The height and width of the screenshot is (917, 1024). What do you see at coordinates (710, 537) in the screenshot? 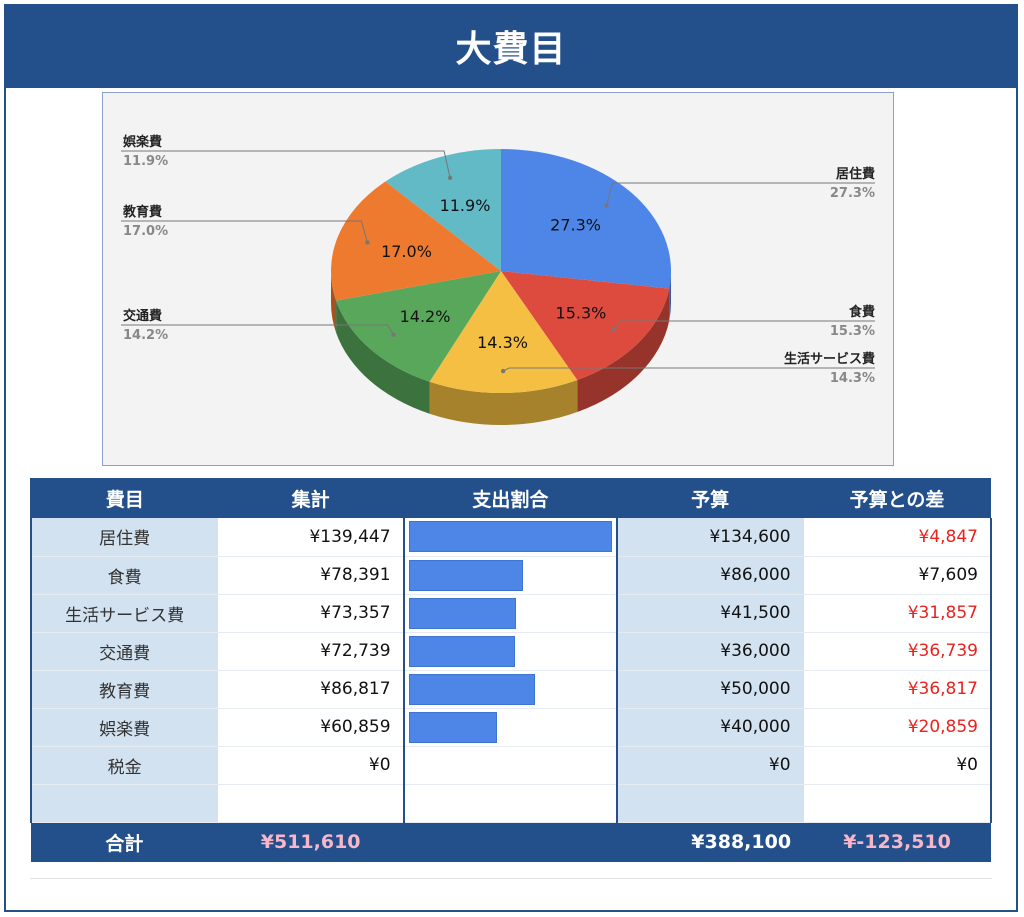
I see `row-budget: ¥134,600` at bounding box center [710, 537].